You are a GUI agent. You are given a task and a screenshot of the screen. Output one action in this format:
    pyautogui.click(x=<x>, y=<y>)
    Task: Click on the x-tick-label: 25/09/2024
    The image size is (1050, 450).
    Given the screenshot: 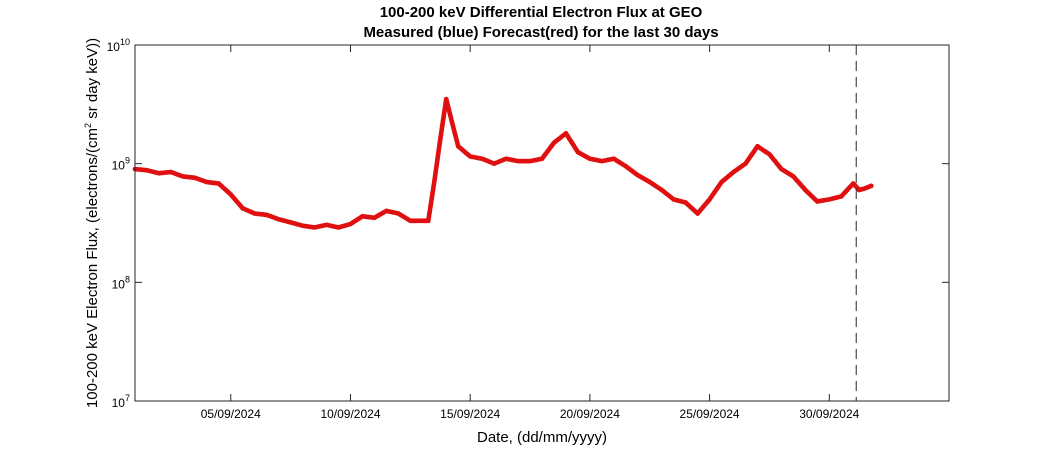 What is the action you would take?
    pyautogui.click(x=710, y=414)
    